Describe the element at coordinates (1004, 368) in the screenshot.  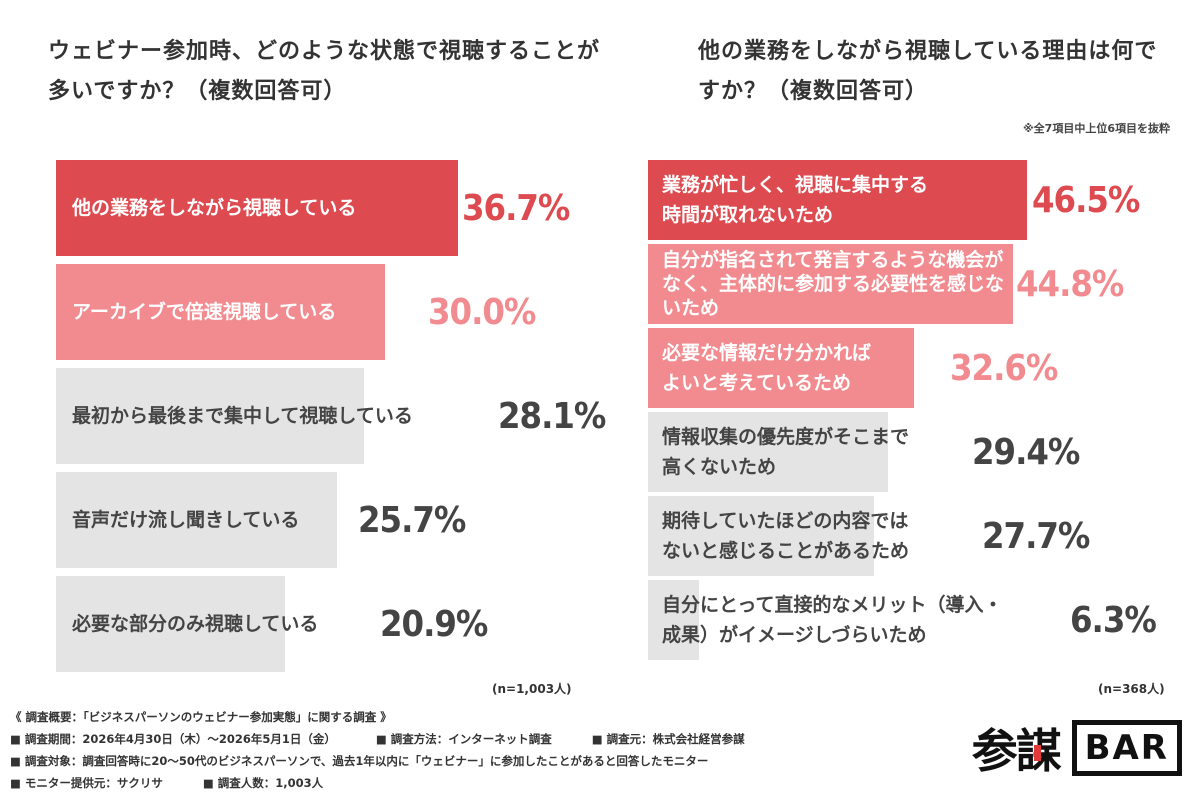
I see `bar-value-3: 32.6%` at that location.